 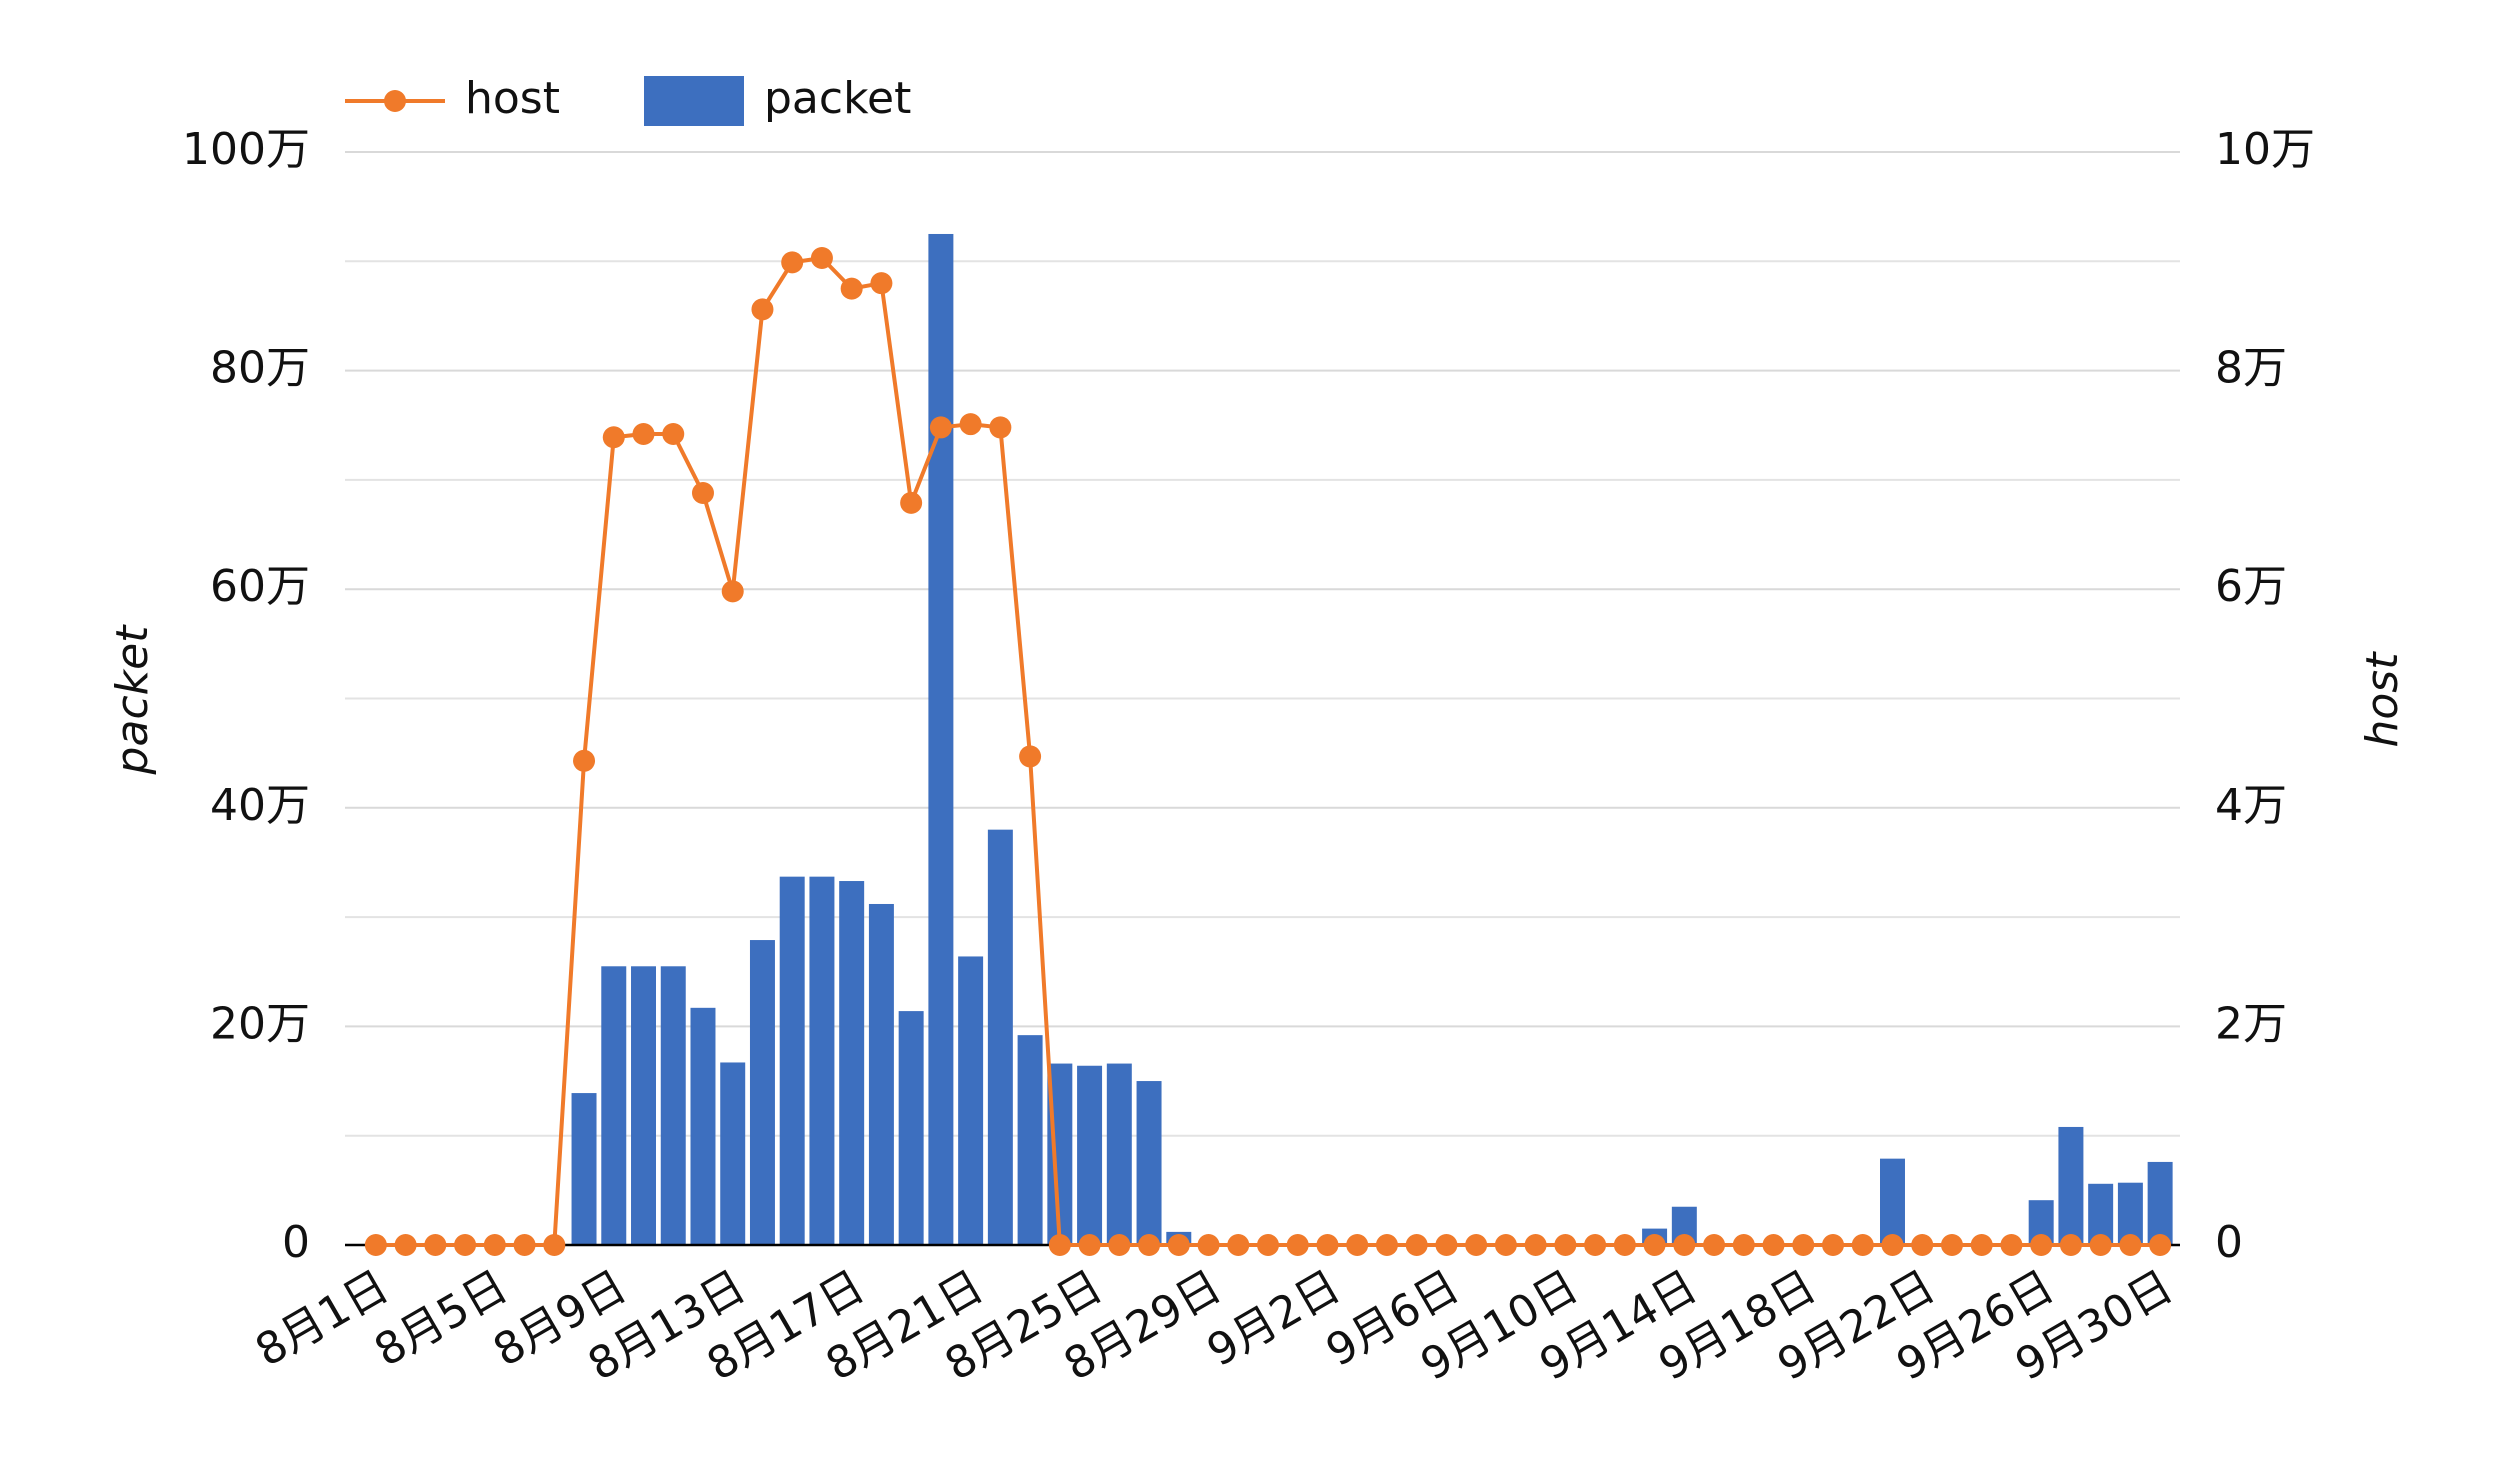 I want to click on y2-axis-title: host, so click(x=2382, y=699).